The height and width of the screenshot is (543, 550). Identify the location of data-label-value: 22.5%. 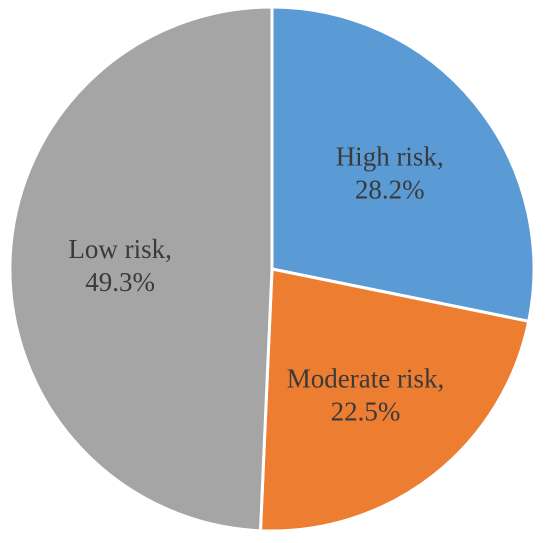
(366, 411).